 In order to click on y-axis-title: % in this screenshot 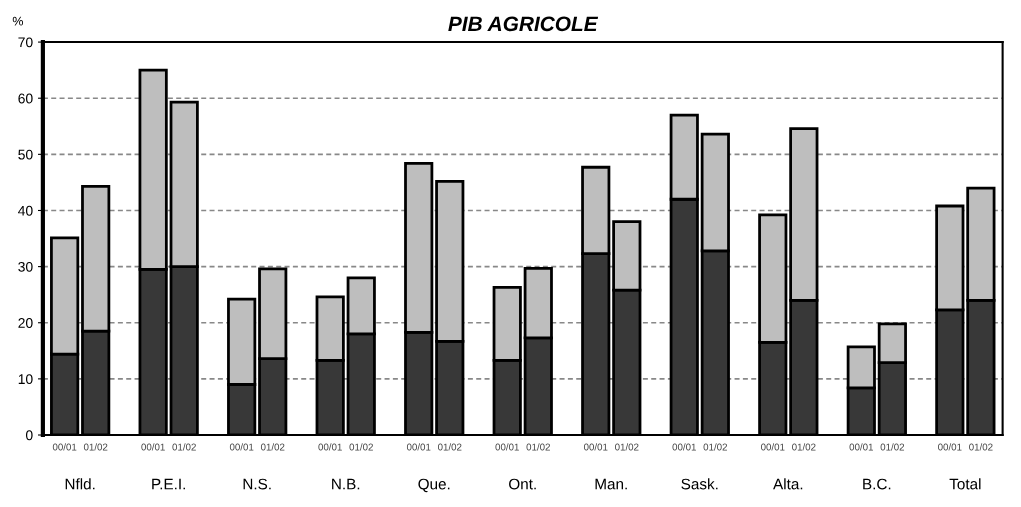, I will do `click(17, 21)`.